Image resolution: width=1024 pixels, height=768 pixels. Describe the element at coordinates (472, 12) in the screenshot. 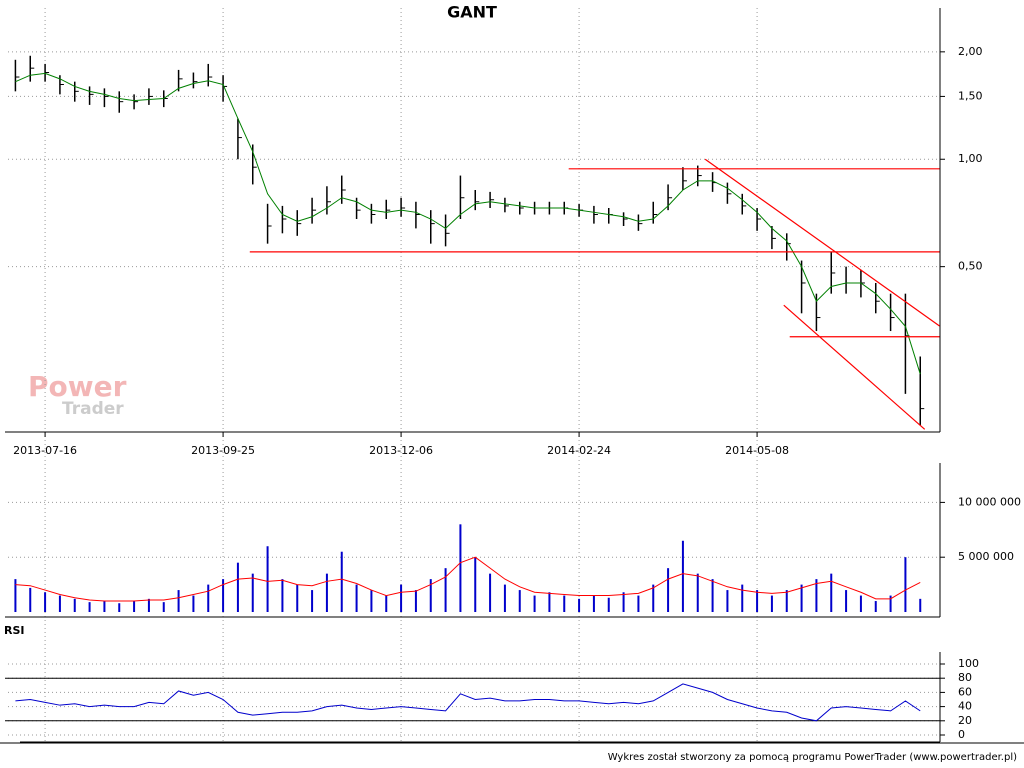

I see `chart-title: GANT` at that location.